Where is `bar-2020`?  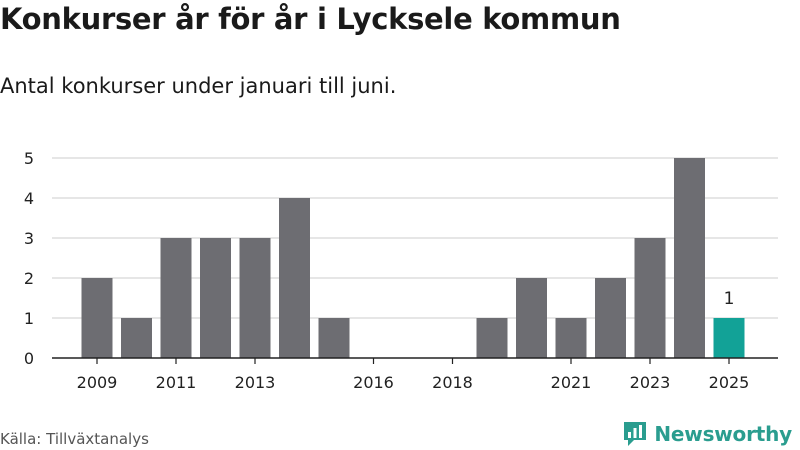
bar-2020 is located at coordinates (531, 318).